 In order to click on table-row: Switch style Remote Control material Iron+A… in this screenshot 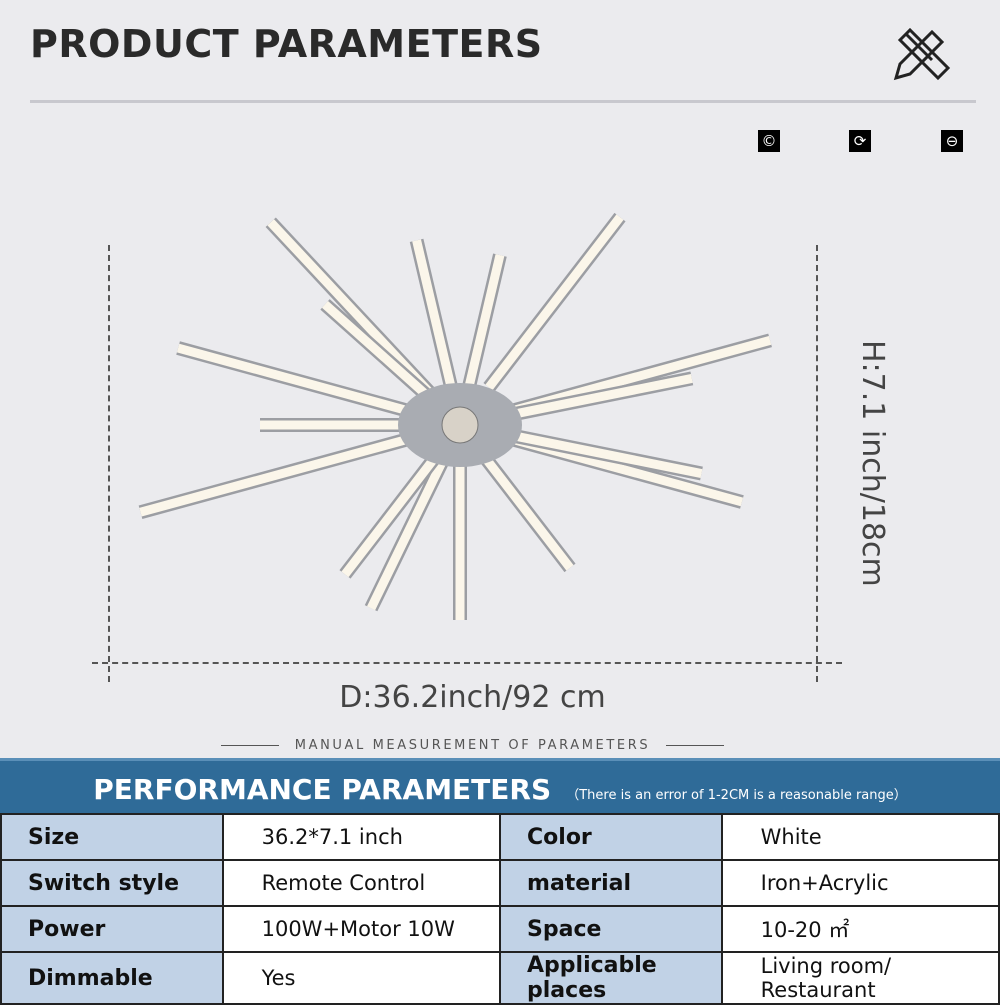, I will do `click(500, 883)`.